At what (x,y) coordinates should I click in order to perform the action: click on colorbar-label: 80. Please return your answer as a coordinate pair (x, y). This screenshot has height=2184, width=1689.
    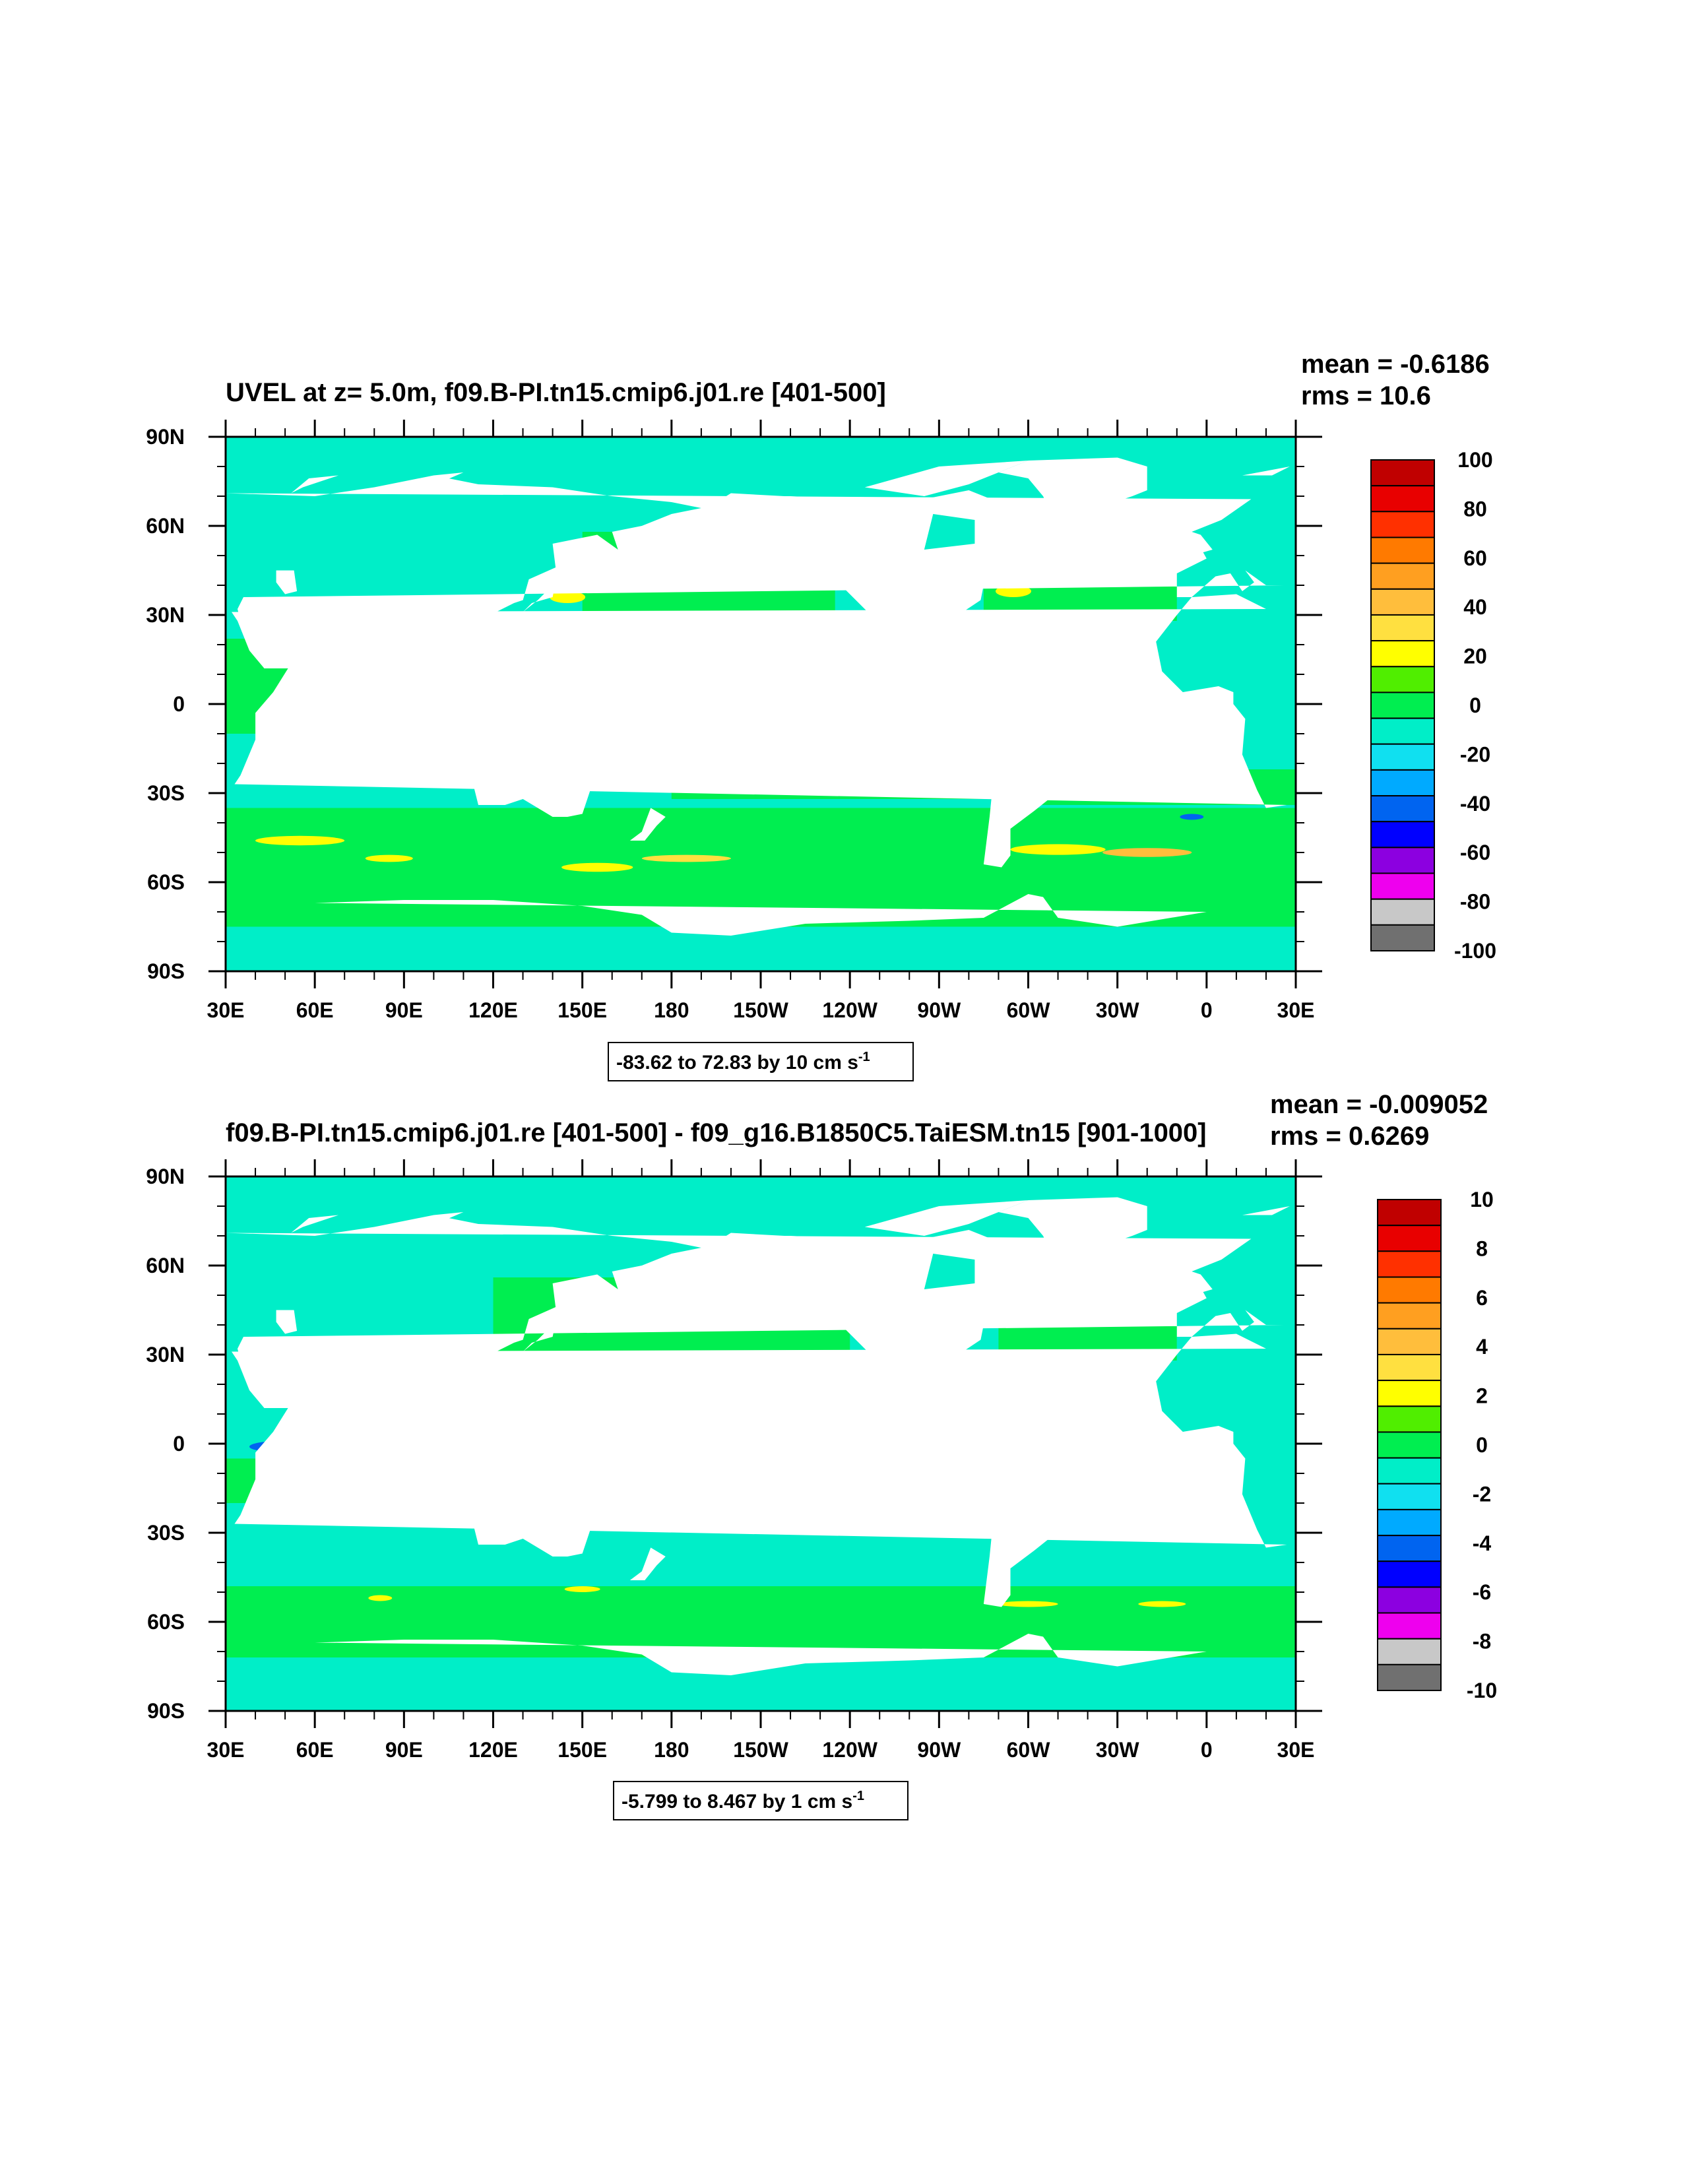
    Looking at the image, I should click on (1475, 509).